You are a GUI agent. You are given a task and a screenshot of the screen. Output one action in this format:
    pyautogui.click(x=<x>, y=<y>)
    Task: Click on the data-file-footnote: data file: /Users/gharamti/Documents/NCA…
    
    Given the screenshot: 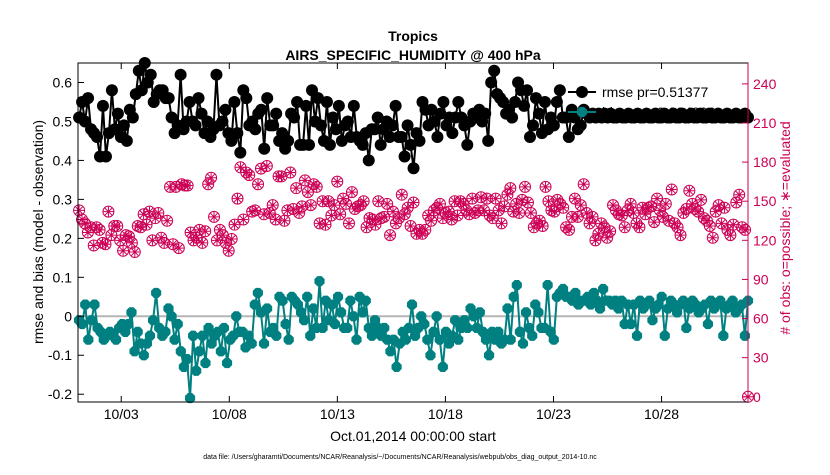 What is the action you would take?
    pyautogui.click(x=400, y=457)
    